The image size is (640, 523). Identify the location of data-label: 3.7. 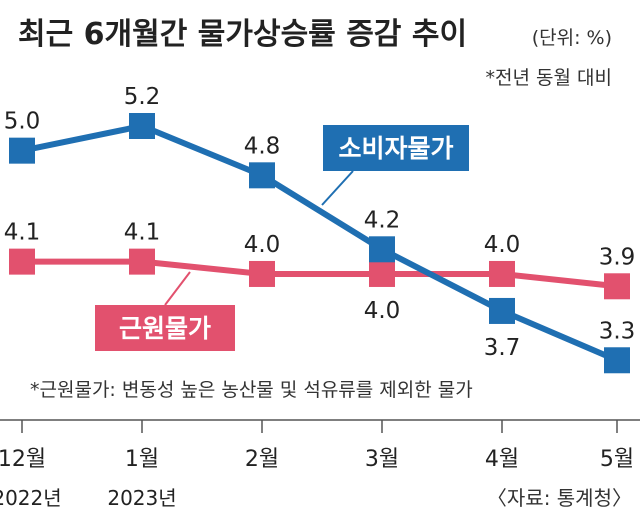
(502, 348).